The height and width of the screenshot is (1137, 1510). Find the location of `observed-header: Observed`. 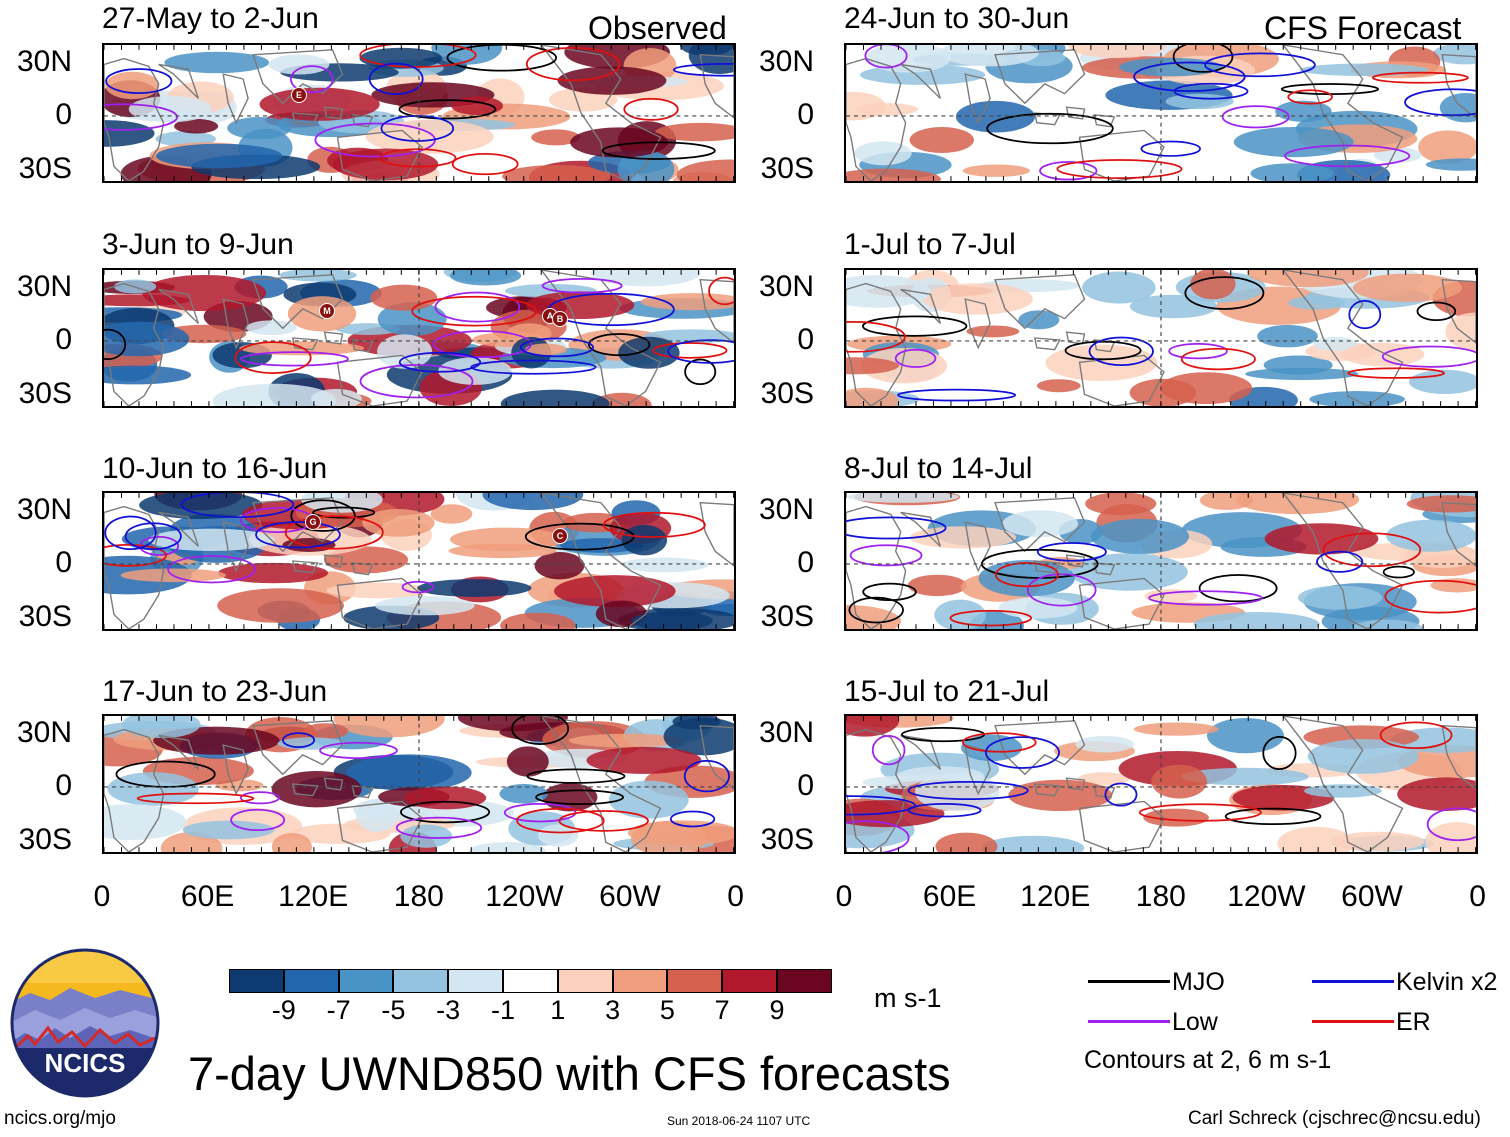

observed-header: Observed is located at coordinates (657, 28).